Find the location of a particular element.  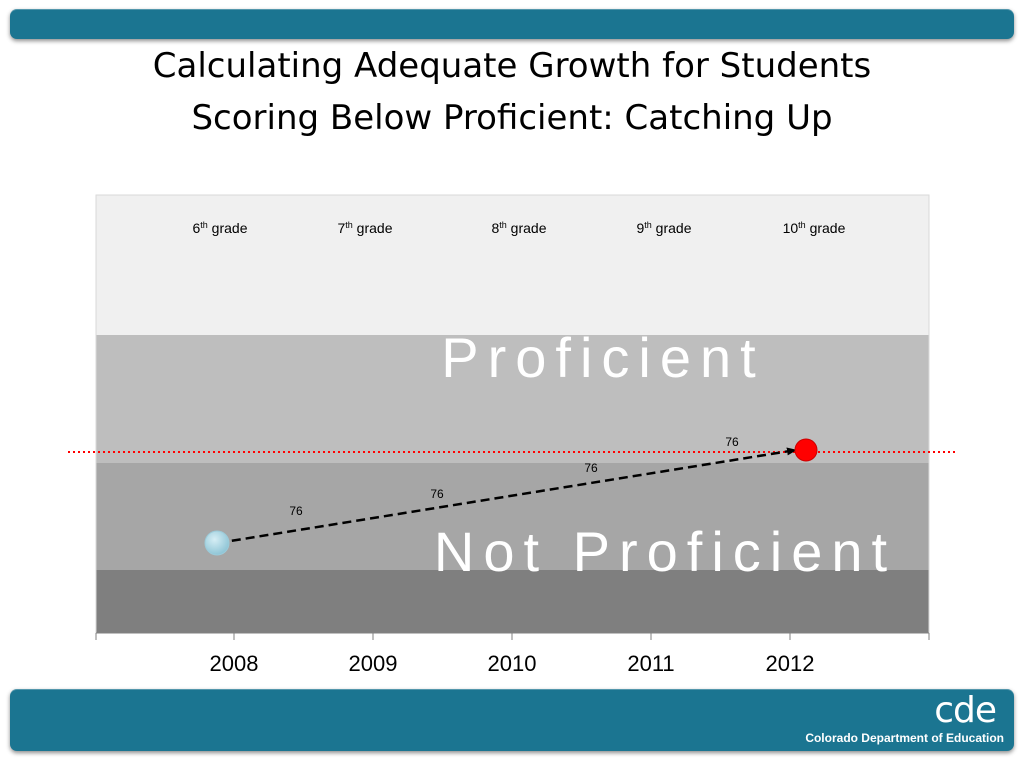

grade-label-9: 9th grade is located at coordinates (663, 228).